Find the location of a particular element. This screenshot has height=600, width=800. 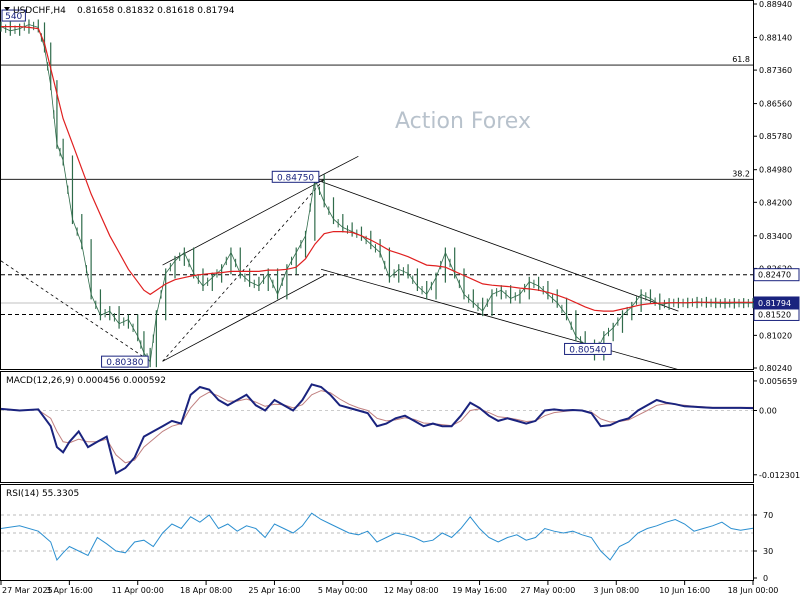

rsi-tick-label-2: 0 is located at coordinates (765, 578).